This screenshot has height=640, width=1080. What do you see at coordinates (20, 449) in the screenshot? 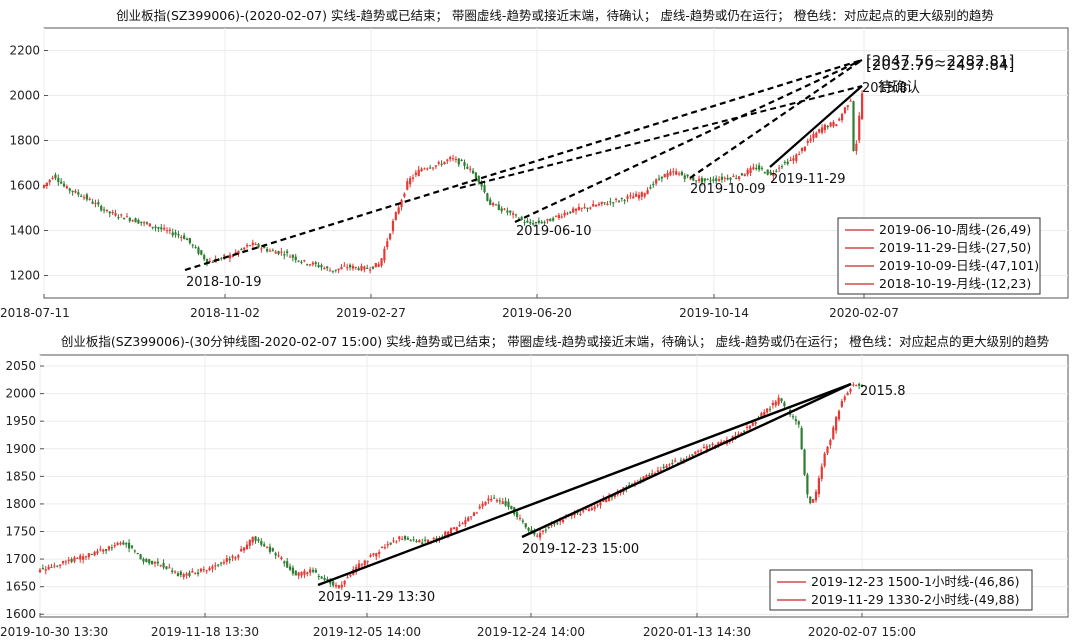
I see `y-tick-label: 1900` at bounding box center [20, 449].